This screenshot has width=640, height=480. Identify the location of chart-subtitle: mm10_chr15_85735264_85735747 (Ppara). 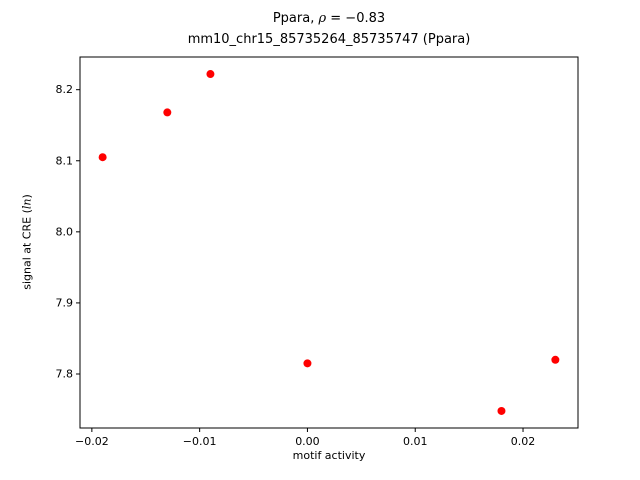
(329, 39).